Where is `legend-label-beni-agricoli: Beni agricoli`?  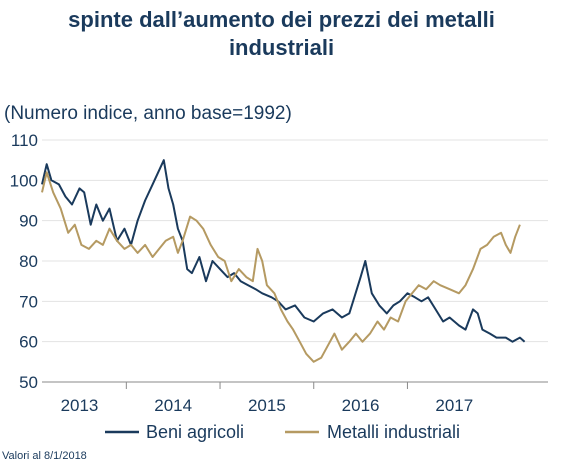
legend-label-beni-agricoli: Beni agricoli is located at coordinates (195, 432).